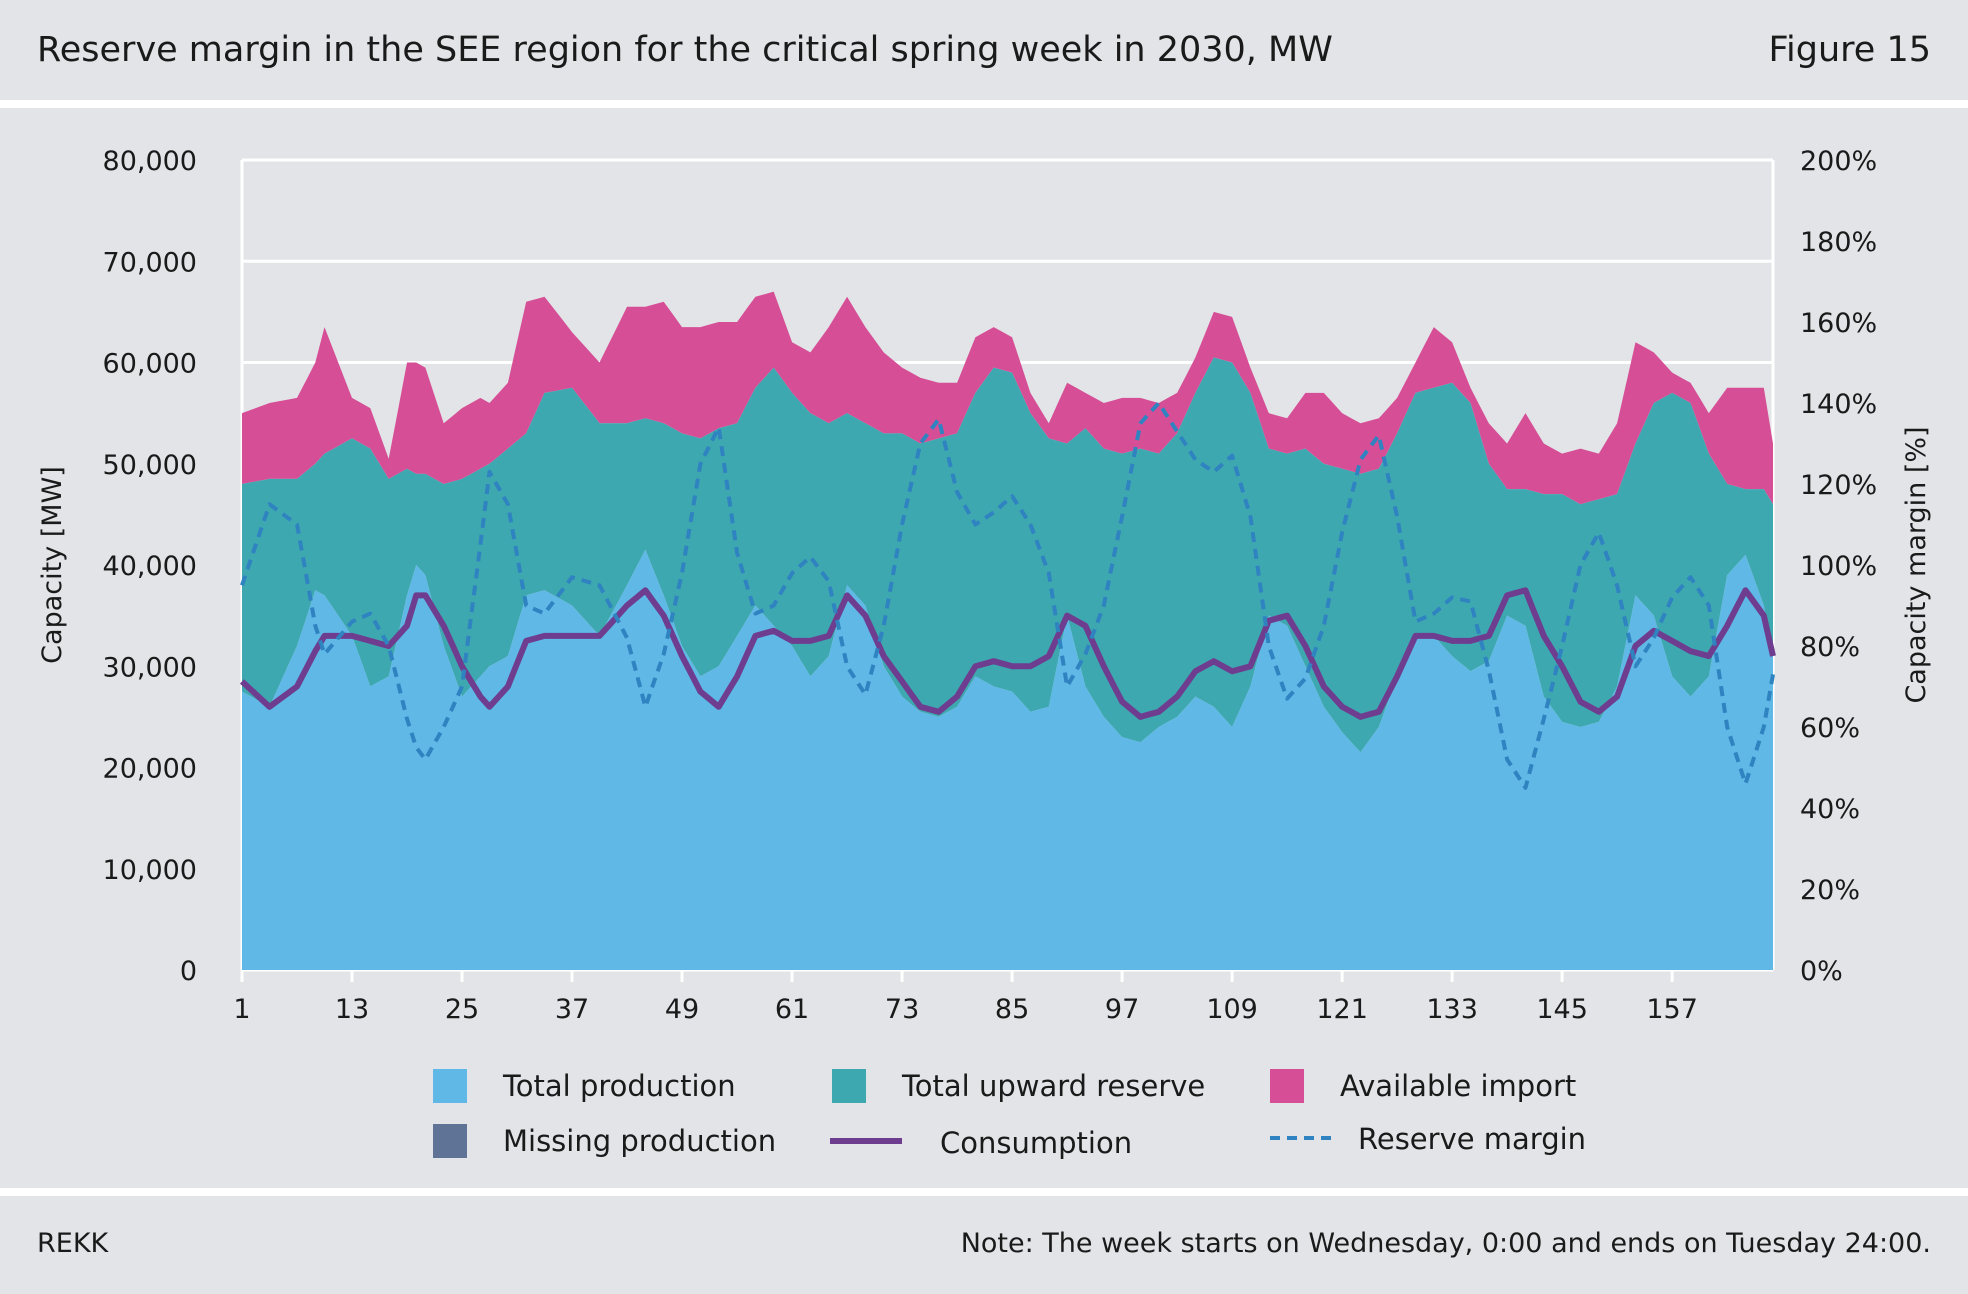 The width and height of the screenshot is (1968, 1294). Describe the element at coordinates (682, 1009) in the screenshot. I see `x-tick-label: 49` at that location.